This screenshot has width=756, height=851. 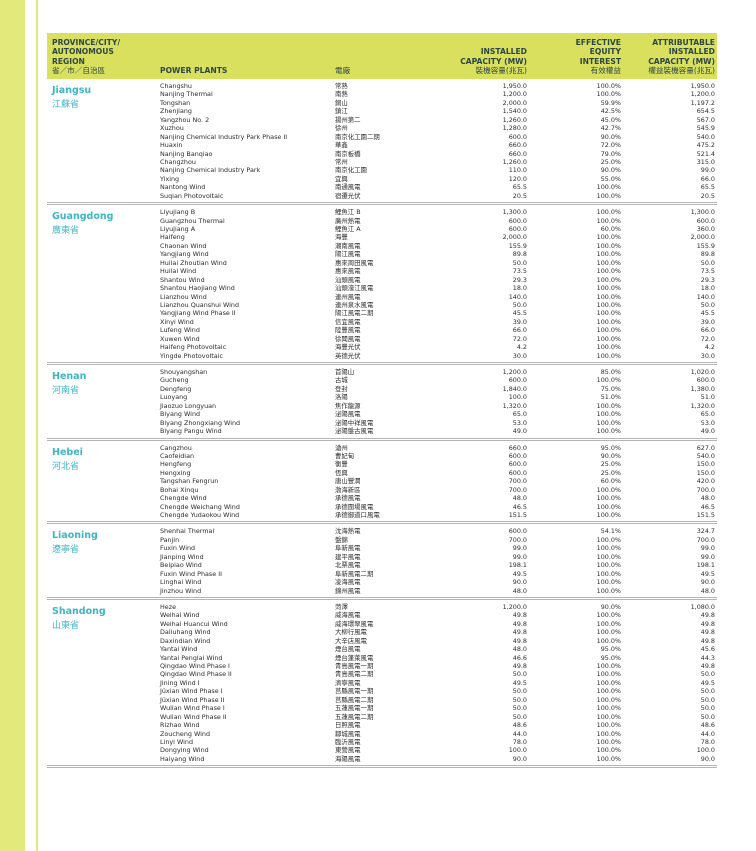 I want to click on header-line: REGION, so click(x=68, y=61).